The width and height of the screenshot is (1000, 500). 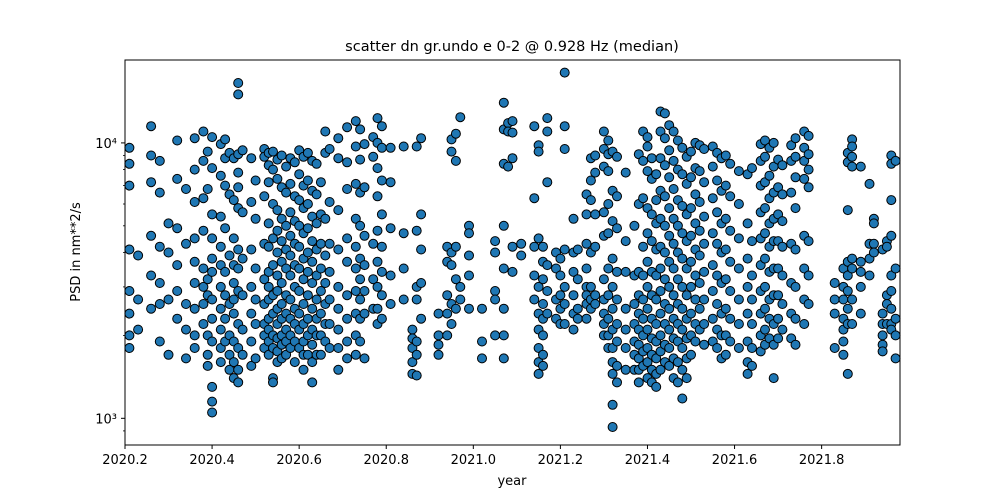 I want to click on x-tick-label: 2021.4, so click(x=648, y=460).